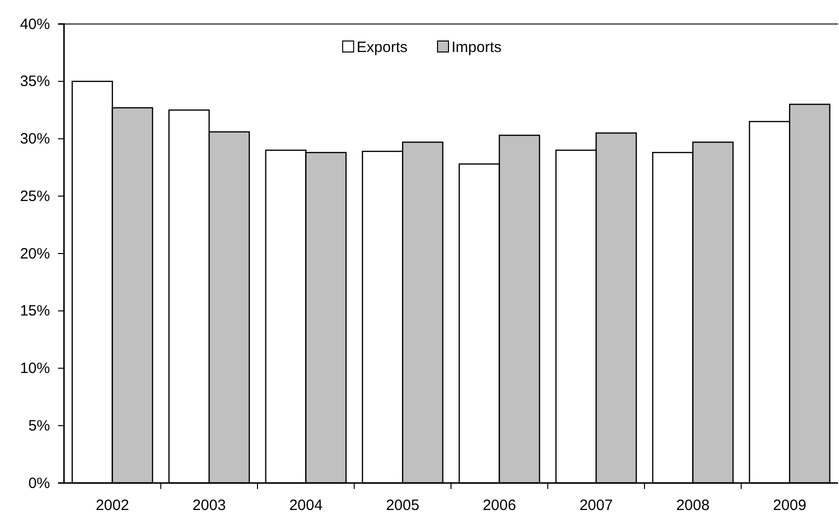  I want to click on y-tick-label: 30%, so click(35, 139).